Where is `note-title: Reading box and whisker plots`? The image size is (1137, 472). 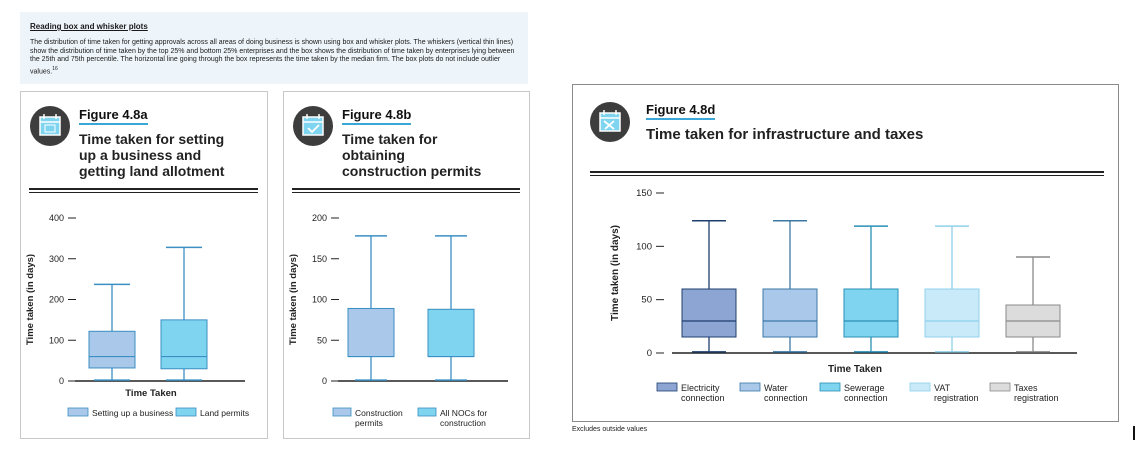 note-title: Reading box and whisker plots is located at coordinates (89, 26).